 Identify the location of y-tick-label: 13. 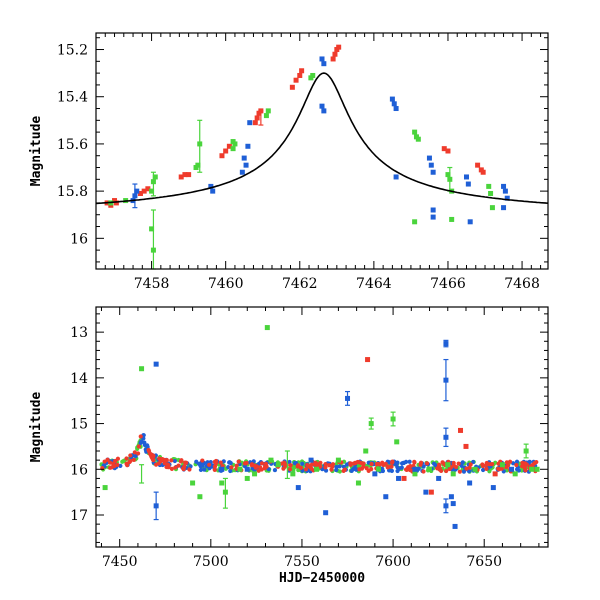
(79, 333).